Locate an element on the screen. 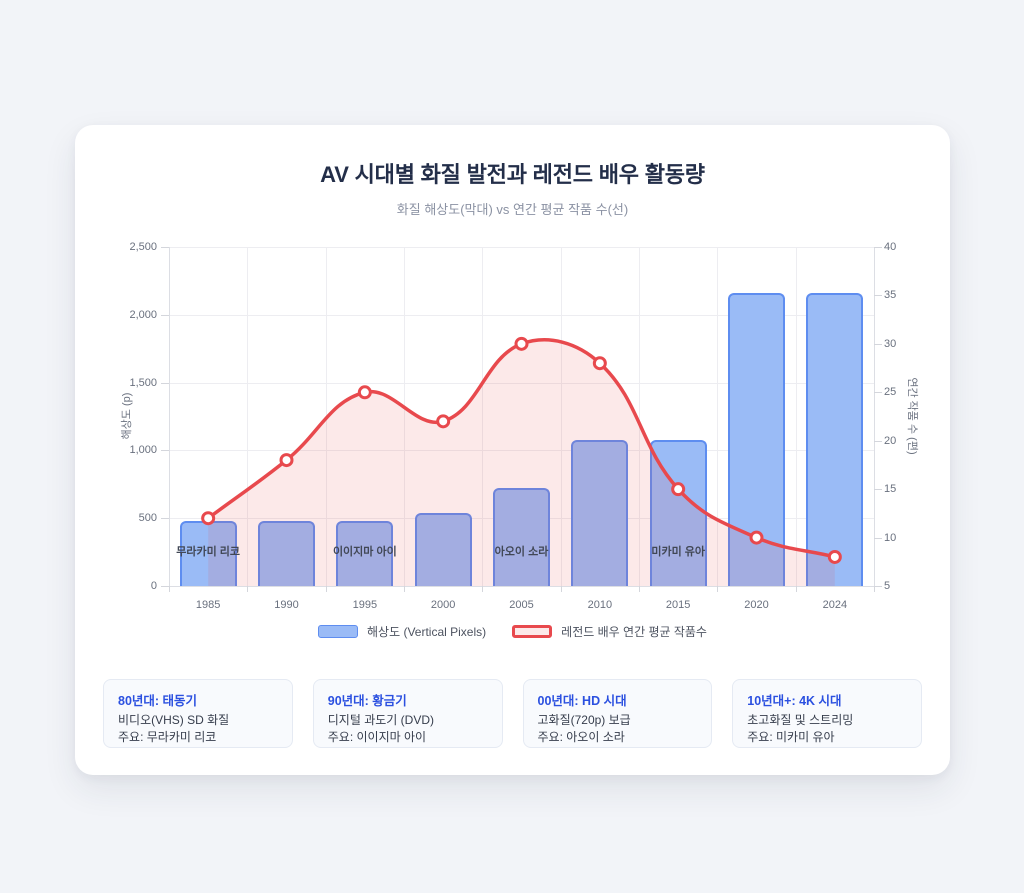 Image resolution: width=1024 pixels, height=893 pixels. chart-legend: 해상도 (Vertical Pixels) 레전드 배우 연간 평균 작품수 is located at coordinates (512, 631).